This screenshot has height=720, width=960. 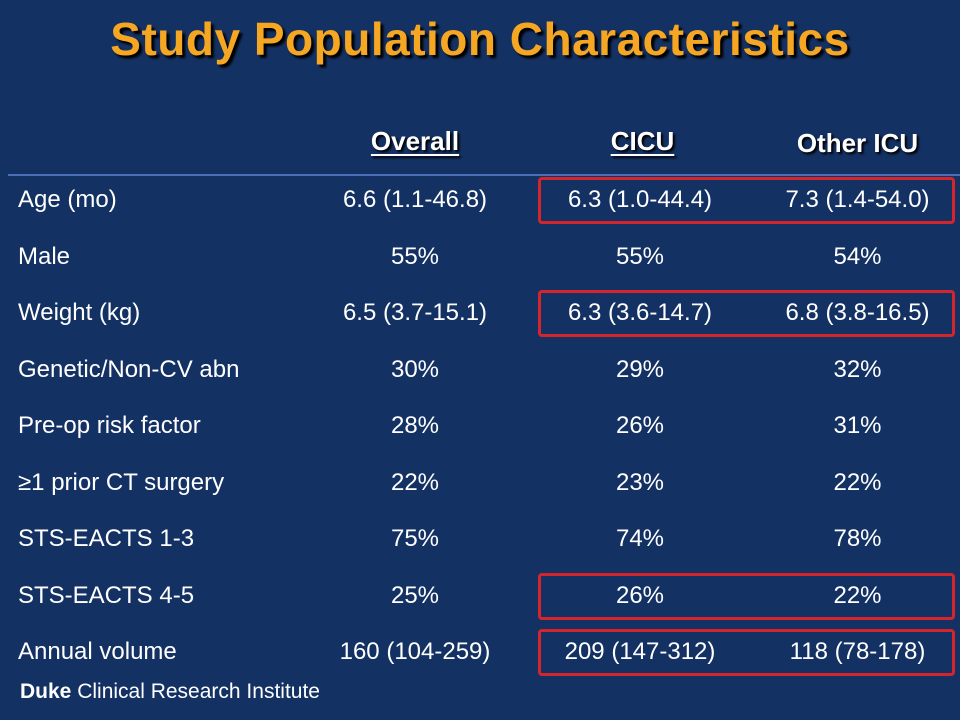 I want to click on cell-overall: 75%, so click(x=415, y=538).